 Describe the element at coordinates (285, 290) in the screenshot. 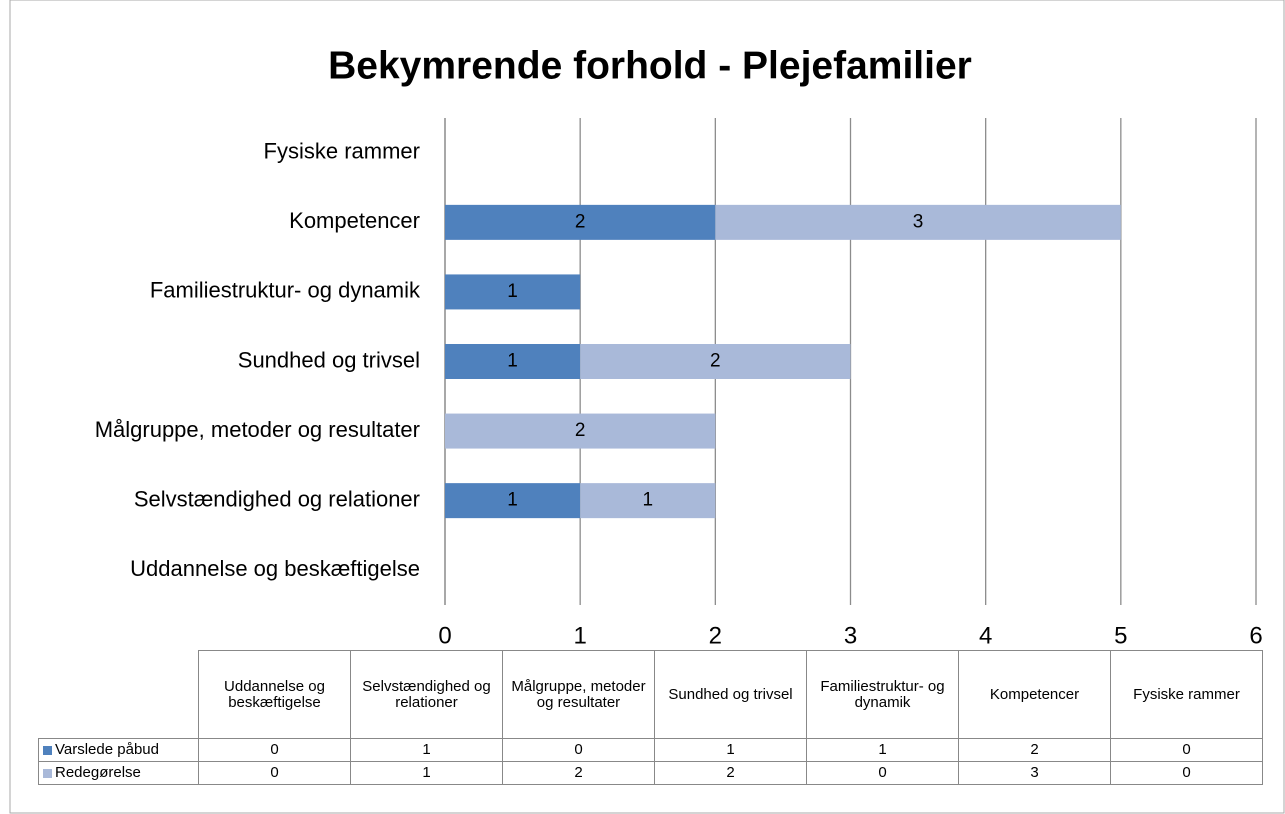

I see `y-tick-label: Familiestruktur- og dynamik` at that location.